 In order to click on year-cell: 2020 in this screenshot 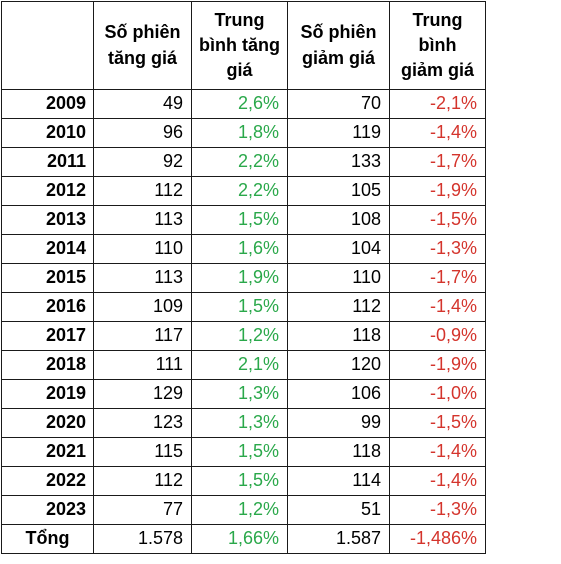, I will do `click(47, 423)`.